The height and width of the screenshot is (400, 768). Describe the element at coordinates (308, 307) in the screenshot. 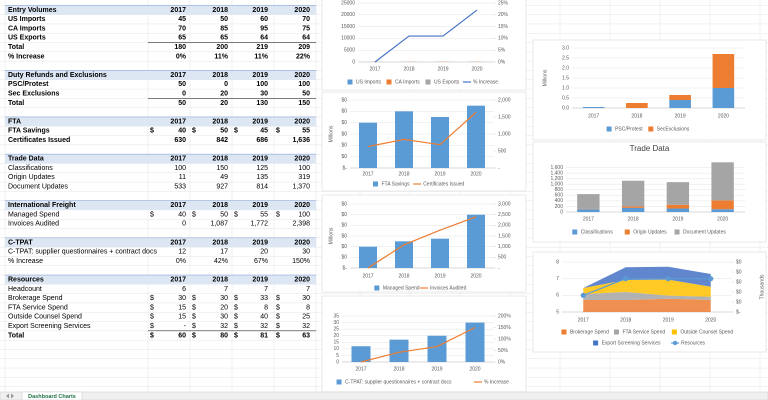

I see `cell-value: 8` at that location.